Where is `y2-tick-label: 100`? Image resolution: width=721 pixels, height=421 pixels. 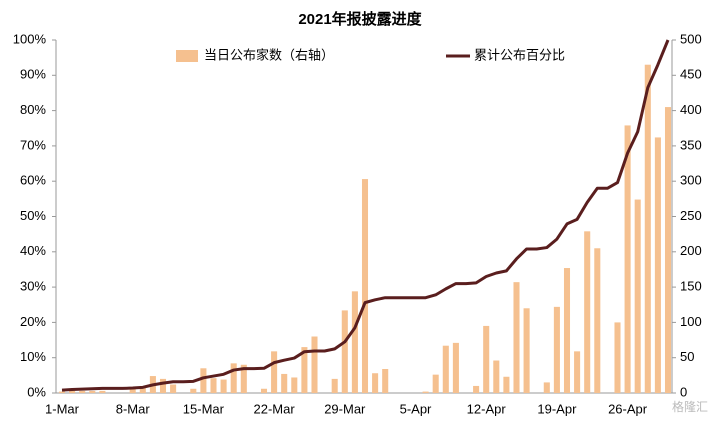 y2-tick-label: 100 is located at coordinates (691, 321).